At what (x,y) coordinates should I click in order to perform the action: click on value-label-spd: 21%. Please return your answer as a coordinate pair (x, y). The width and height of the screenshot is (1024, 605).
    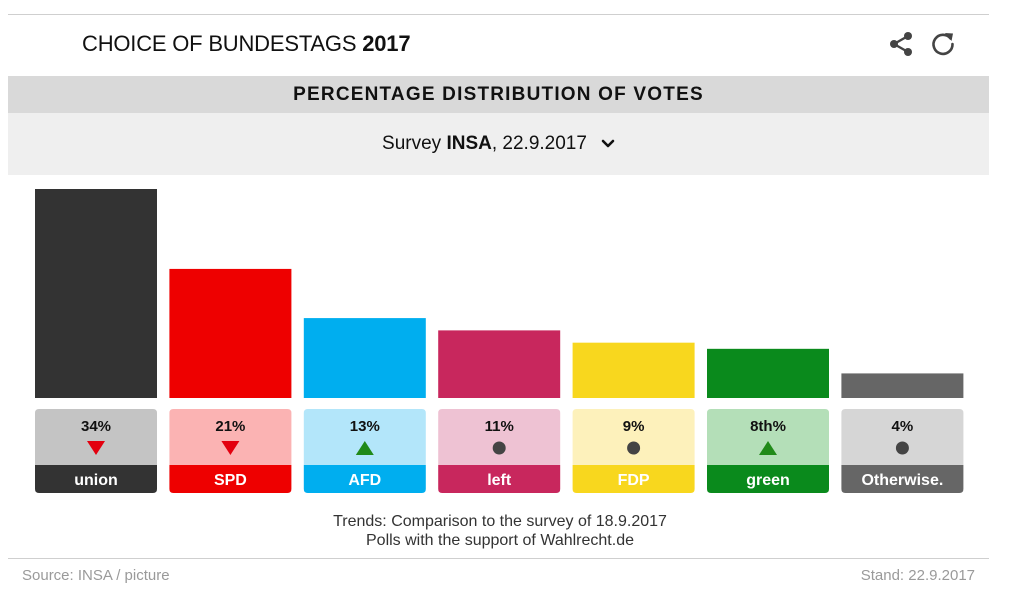
    Looking at the image, I should click on (230, 426).